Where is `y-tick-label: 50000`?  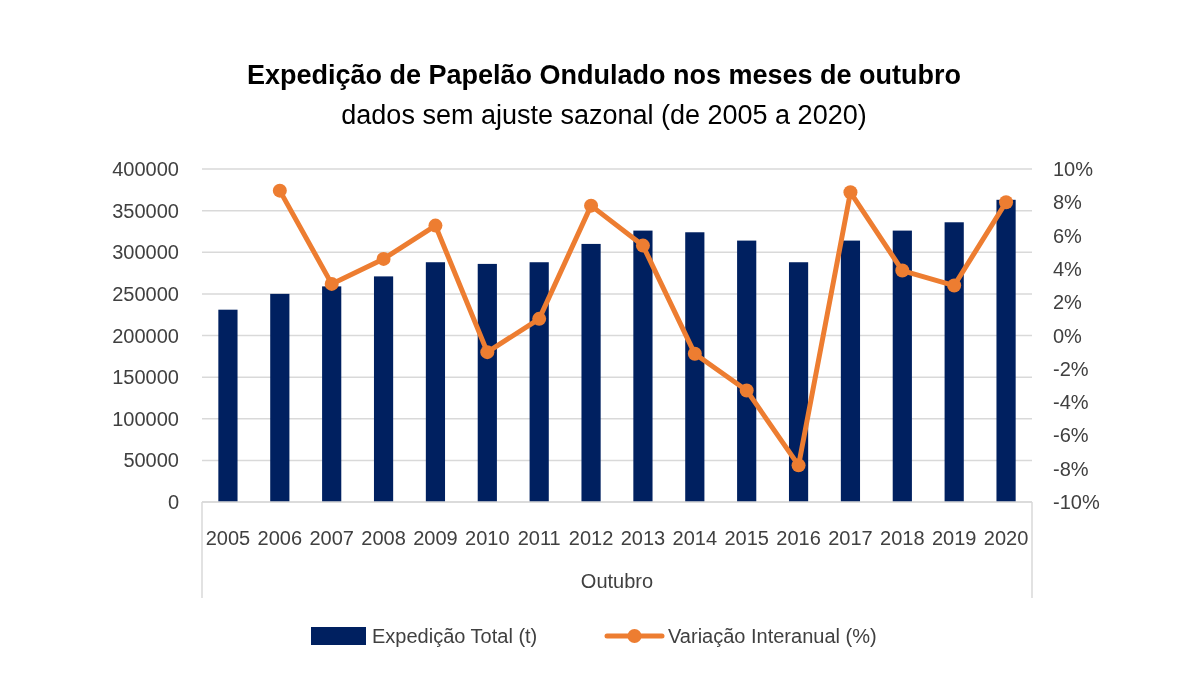 y-tick-label: 50000 is located at coordinates (151, 460).